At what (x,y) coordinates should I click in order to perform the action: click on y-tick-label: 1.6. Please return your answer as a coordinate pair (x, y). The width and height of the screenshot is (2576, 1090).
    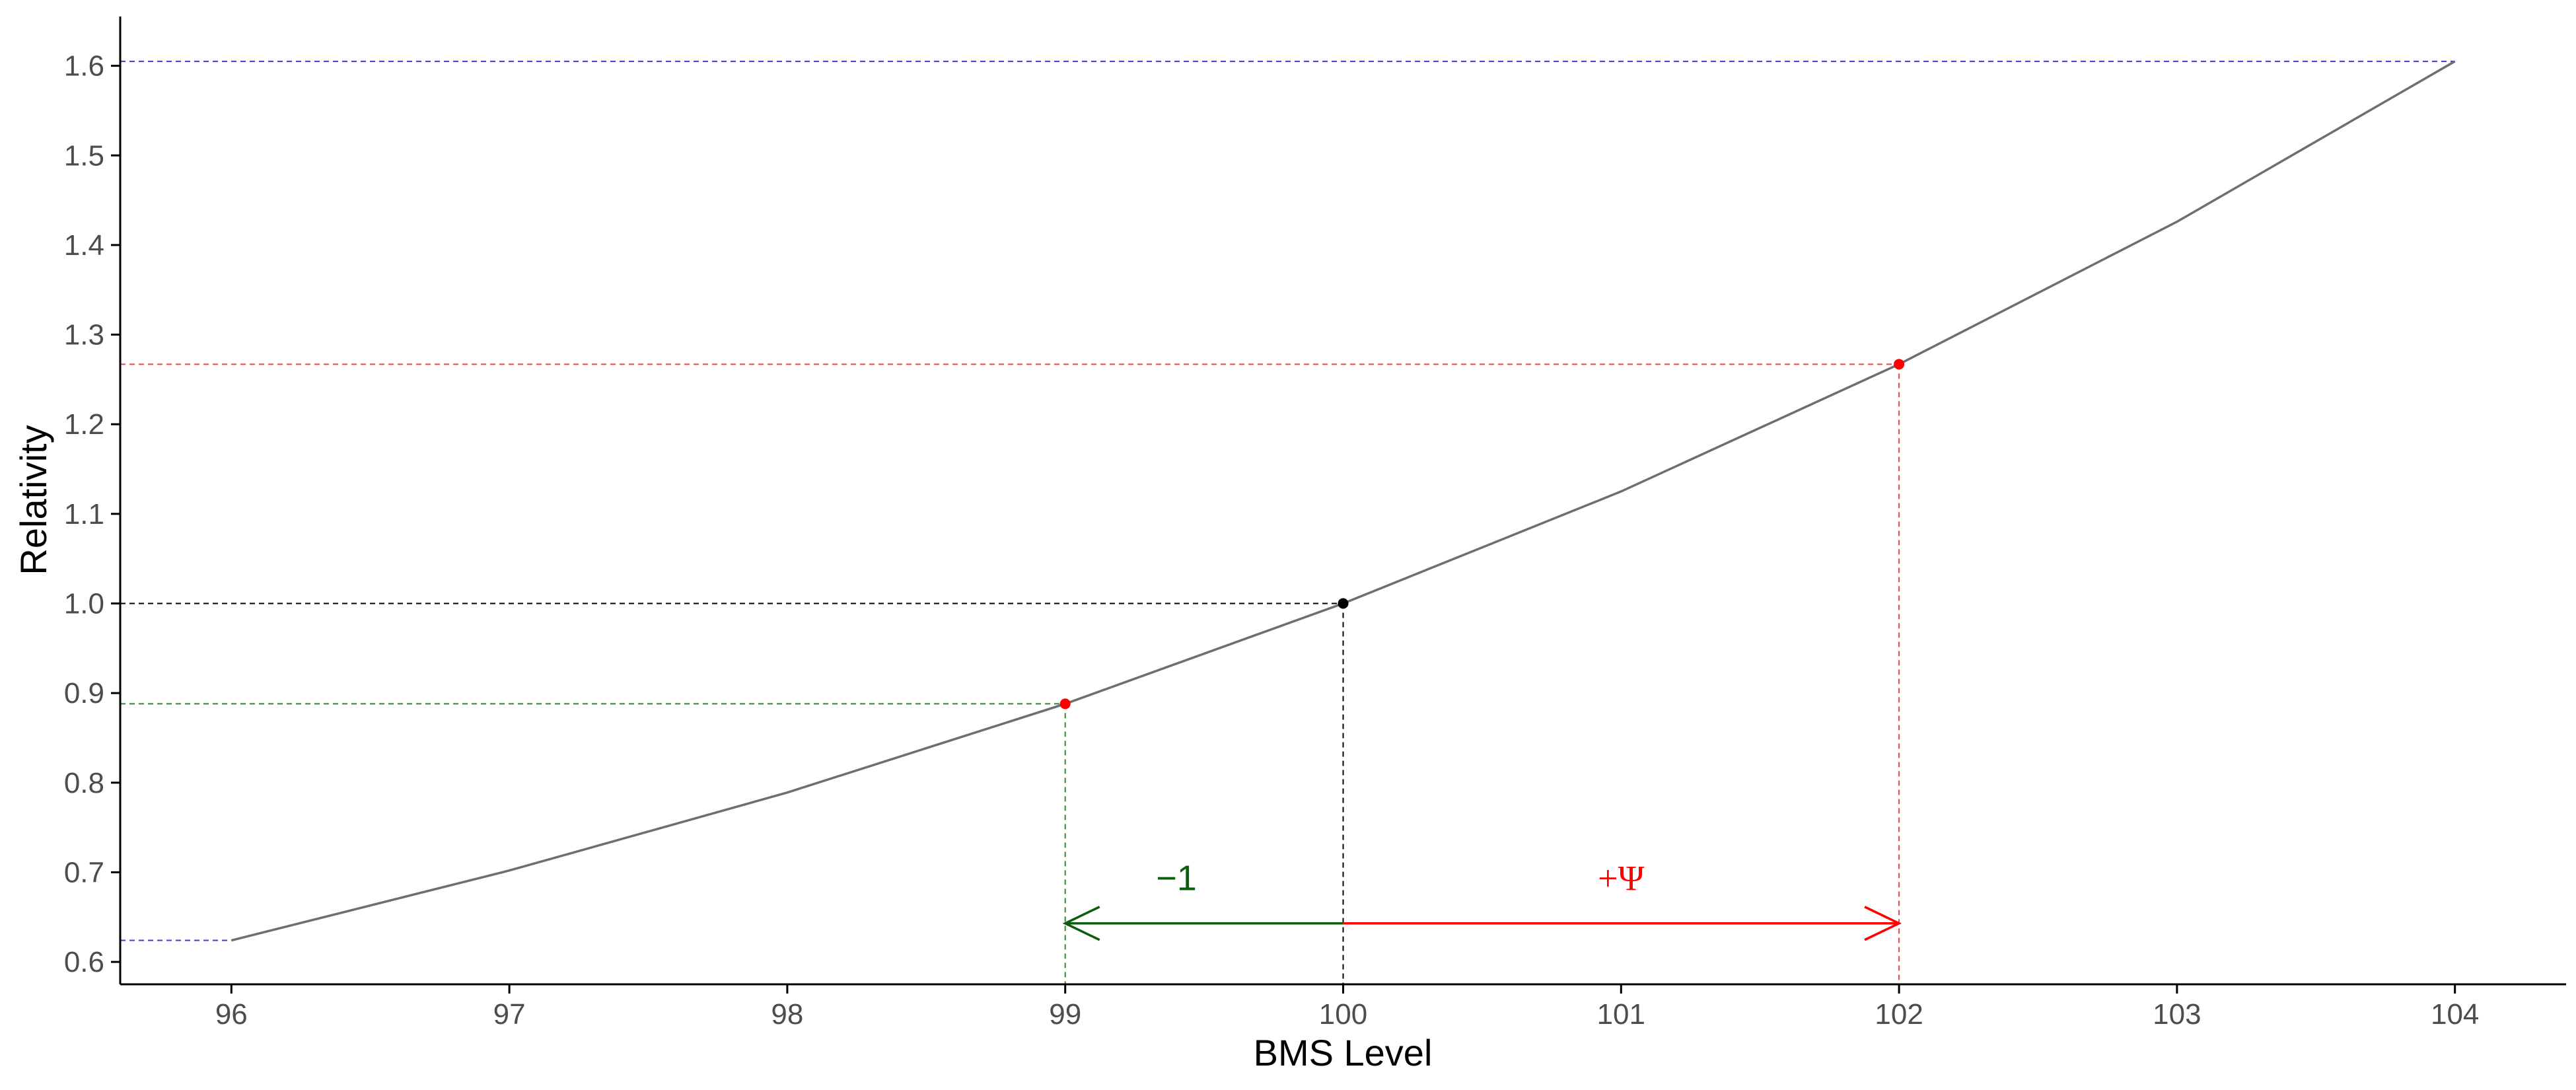
    Looking at the image, I should click on (84, 66).